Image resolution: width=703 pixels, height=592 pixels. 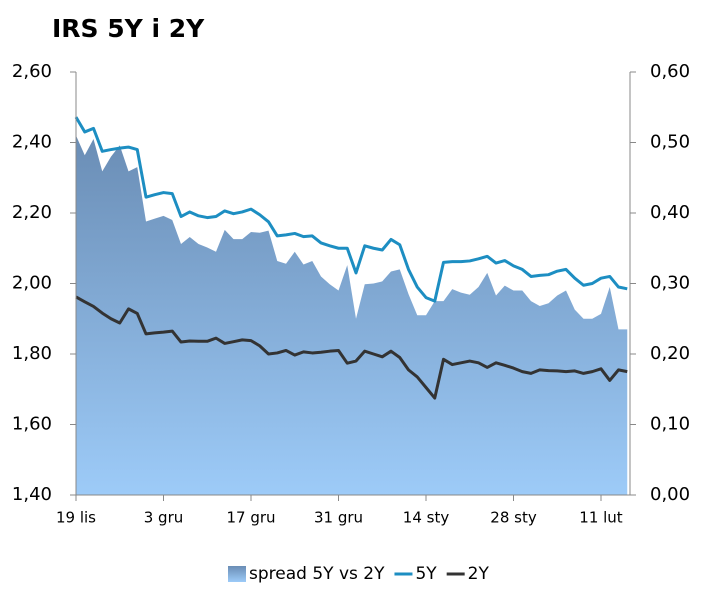 What do you see at coordinates (32, 212) in the screenshot?
I see `y-tick-label: 2,20` at bounding box center [32, 212].